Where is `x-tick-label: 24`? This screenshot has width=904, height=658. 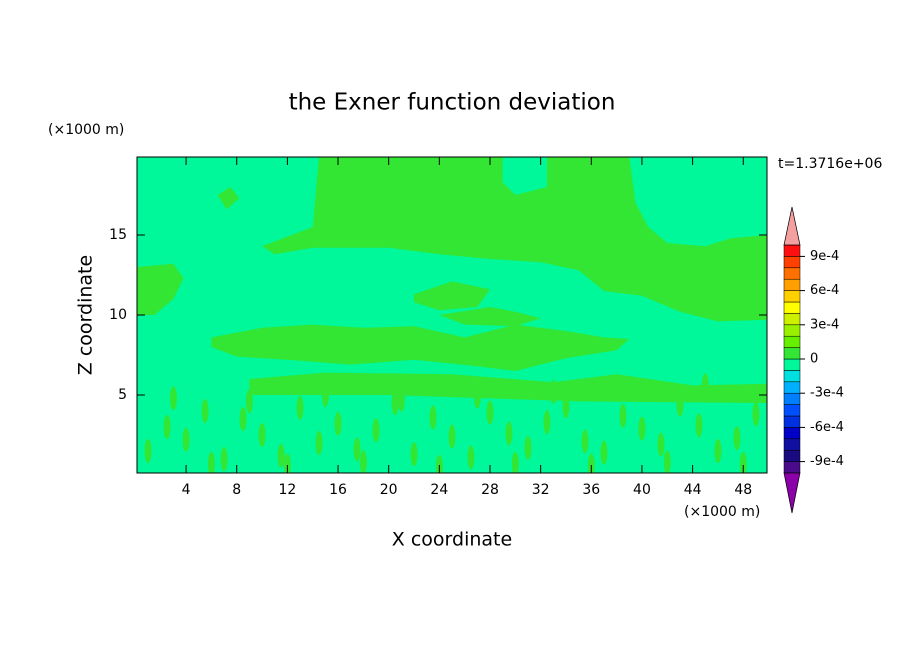 x-tick-label: 24 is located at coordinates (439, 490).